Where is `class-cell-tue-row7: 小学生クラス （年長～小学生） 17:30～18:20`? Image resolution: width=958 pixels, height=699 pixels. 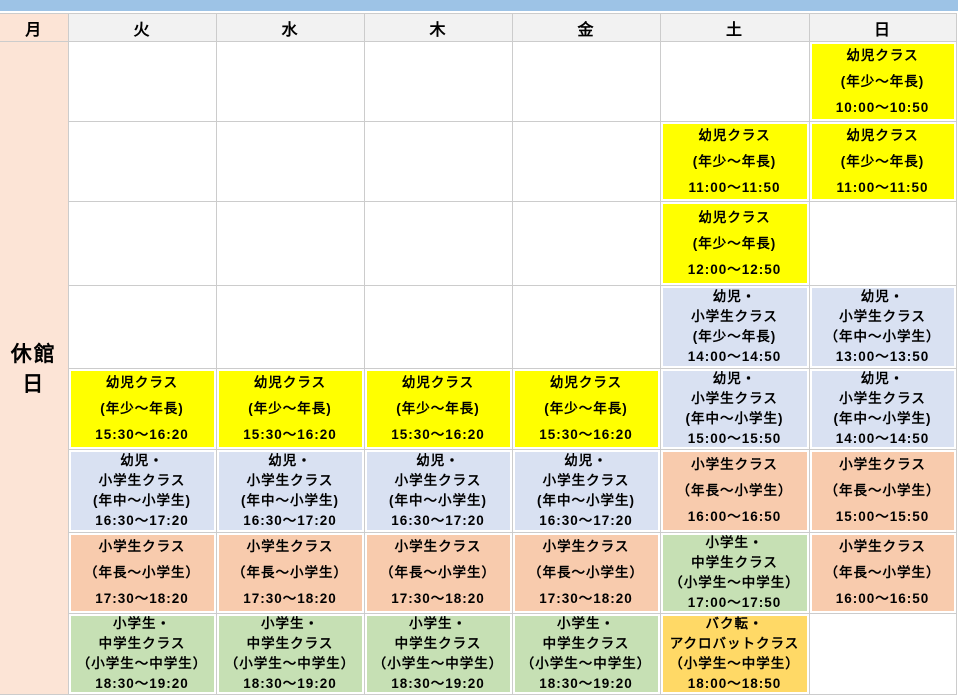
class-cell-tue-row7: 小学生クラス （年長～小学生） 17:30～18:20 is located at coordinates (142, 573).